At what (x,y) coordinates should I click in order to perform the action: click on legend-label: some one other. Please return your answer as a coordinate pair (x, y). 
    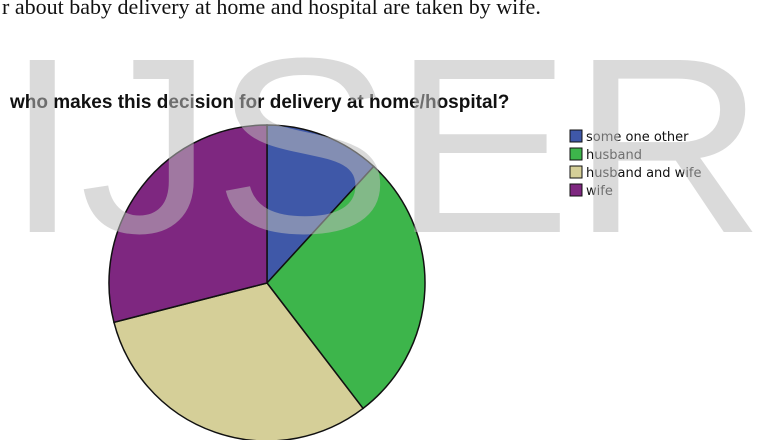
    Looking at the image, I should click on (637, 137).